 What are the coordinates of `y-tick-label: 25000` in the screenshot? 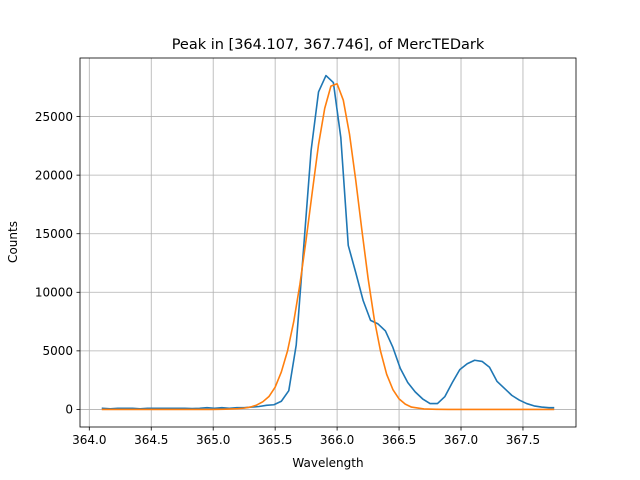 It's located at (54, 117).